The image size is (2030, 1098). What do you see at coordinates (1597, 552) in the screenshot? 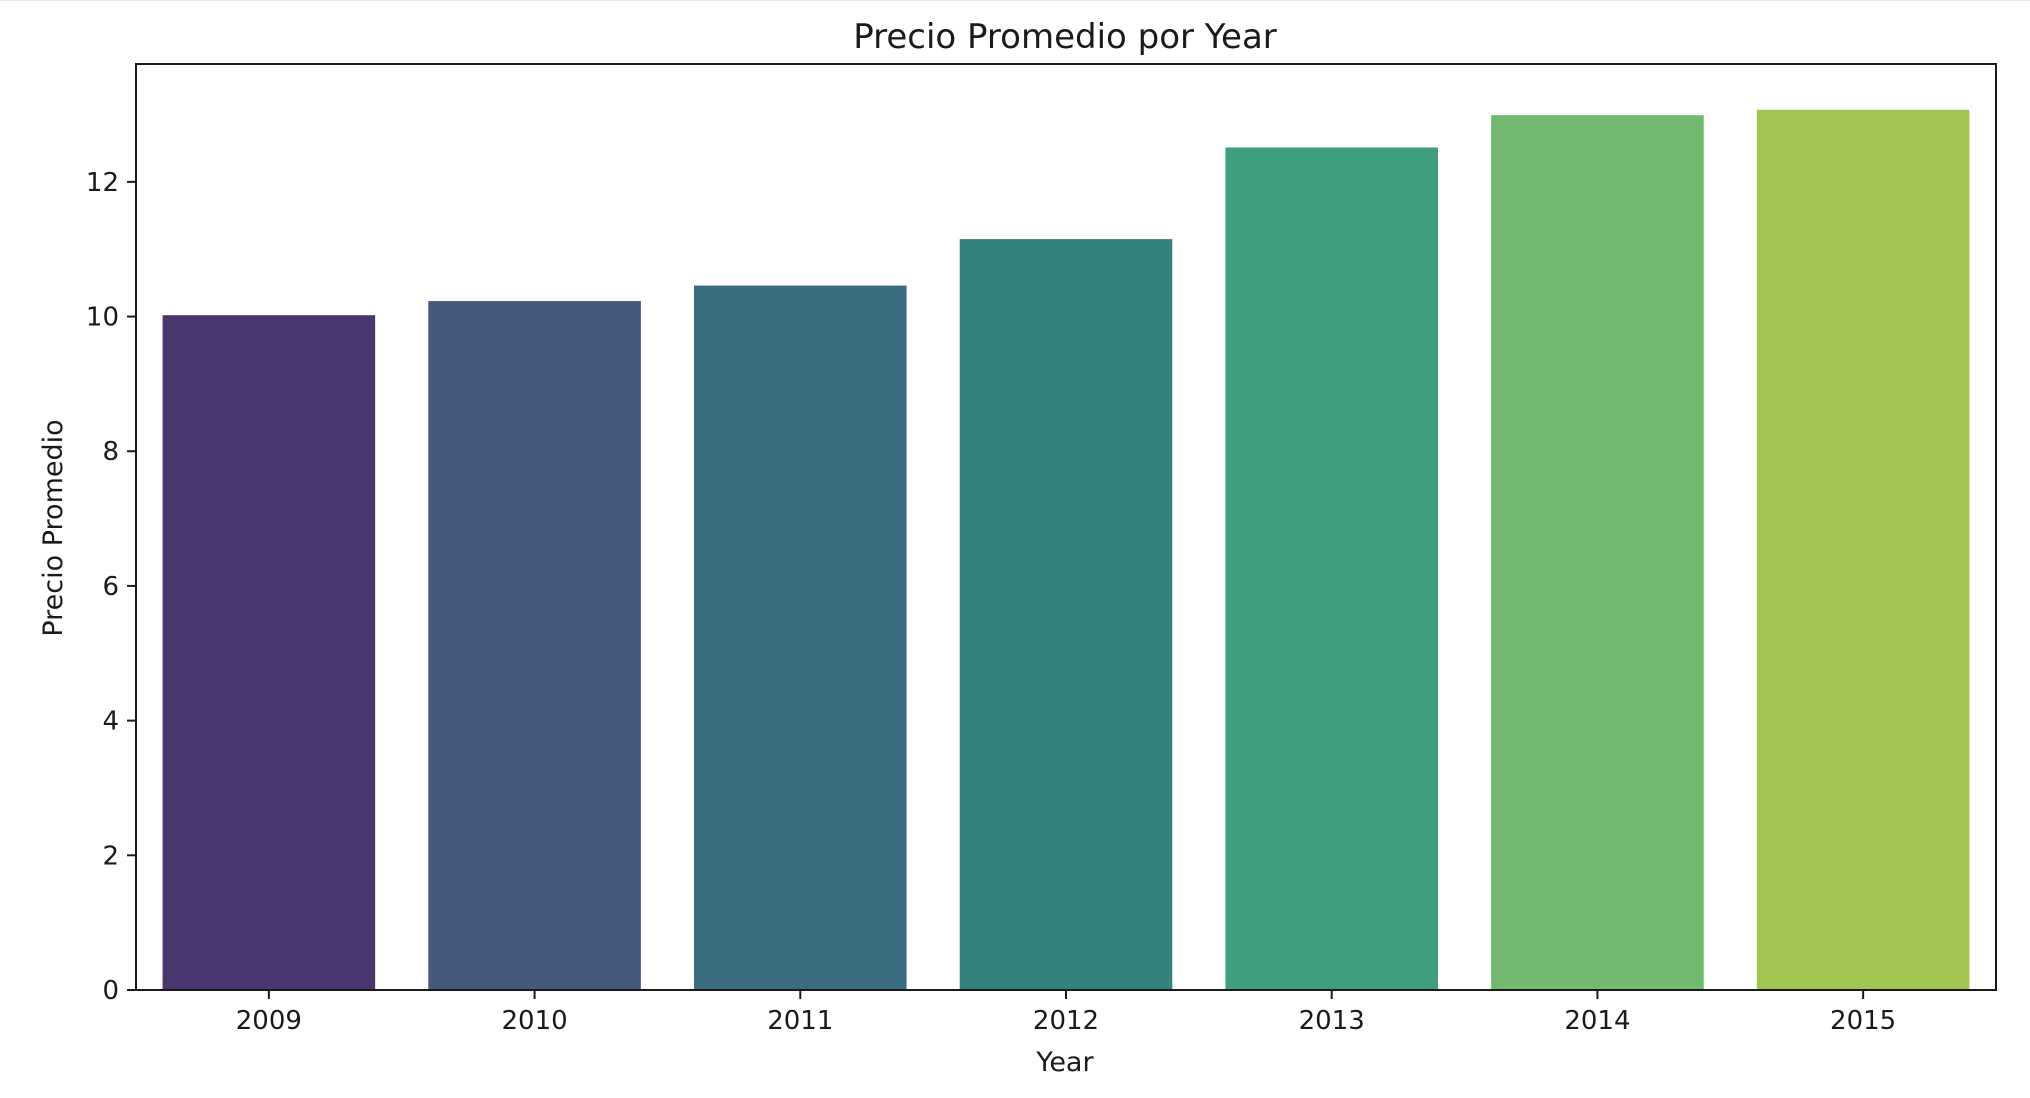
I see `bar-2014` at bounding box center [1597, 552].